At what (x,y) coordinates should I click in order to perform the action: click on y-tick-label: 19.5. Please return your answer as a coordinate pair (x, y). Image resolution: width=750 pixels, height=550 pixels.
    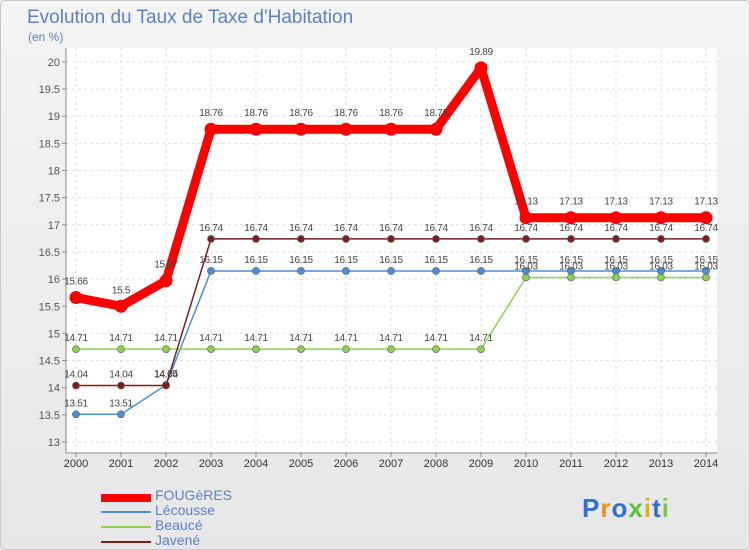
    Looking at the image, I should click on (49, 90).